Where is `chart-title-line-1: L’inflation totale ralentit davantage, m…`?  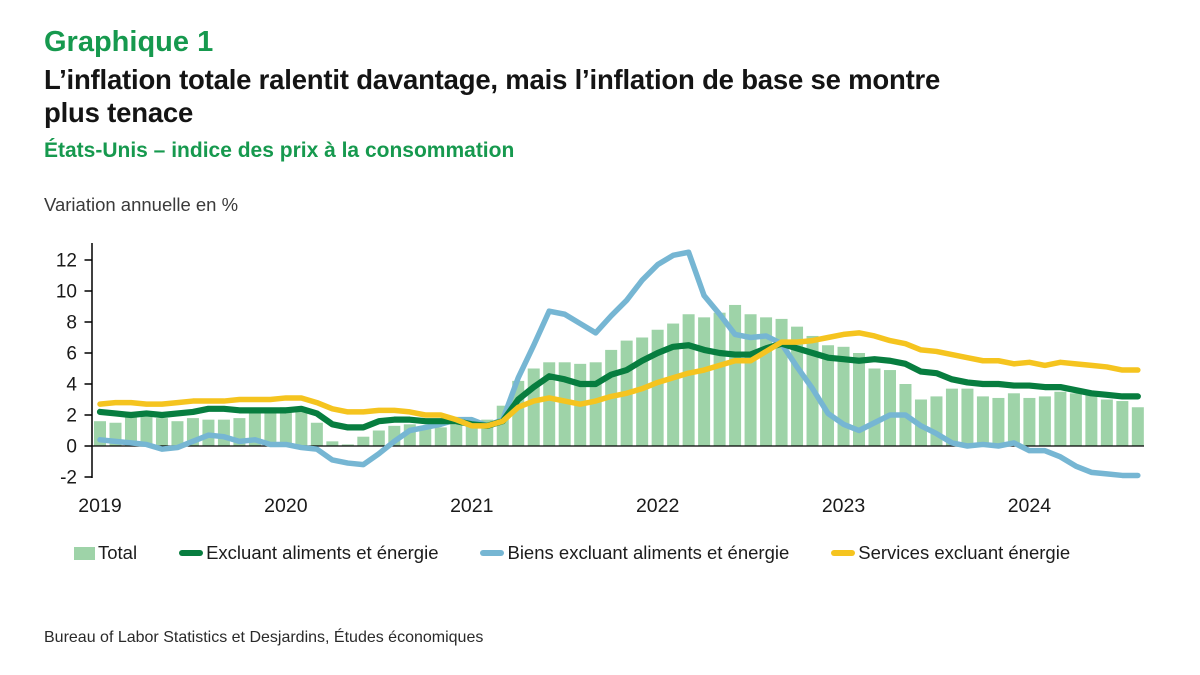 chart-title-line-1: L’inflation totale ralentit davantage, m… is located at coordinates (492, 79).